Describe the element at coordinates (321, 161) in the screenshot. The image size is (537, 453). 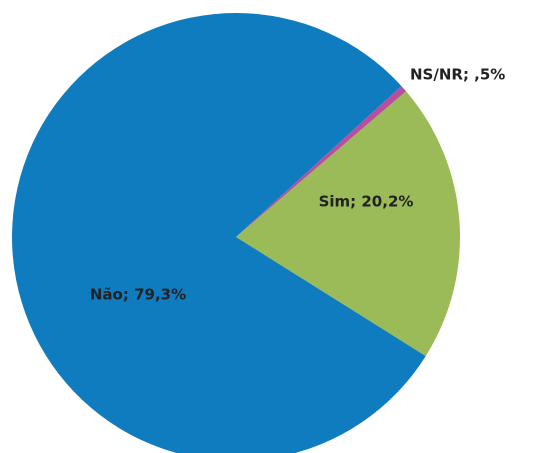
I see `pie-slice` at that location.